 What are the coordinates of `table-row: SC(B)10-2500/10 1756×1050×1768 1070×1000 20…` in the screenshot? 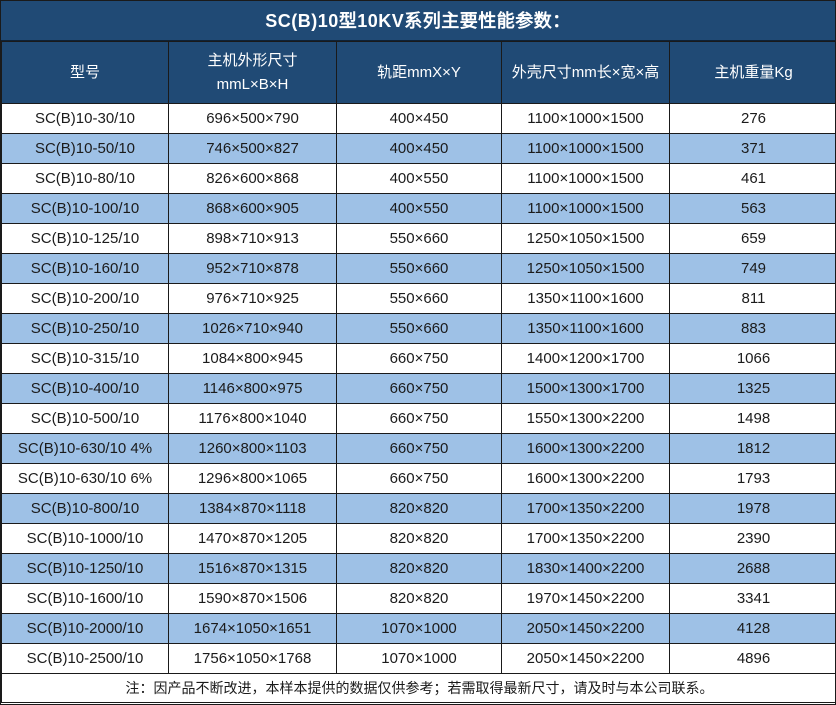 It's located at (418, 658).